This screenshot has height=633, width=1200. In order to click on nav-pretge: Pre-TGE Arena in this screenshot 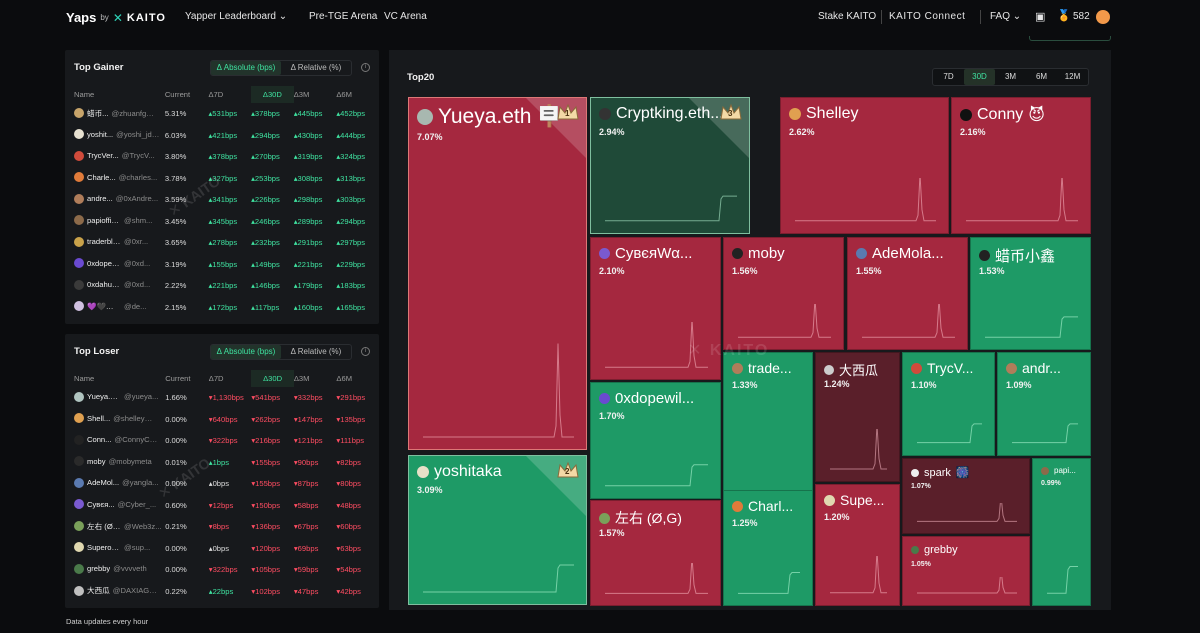, I will do `click(343, 16)`.